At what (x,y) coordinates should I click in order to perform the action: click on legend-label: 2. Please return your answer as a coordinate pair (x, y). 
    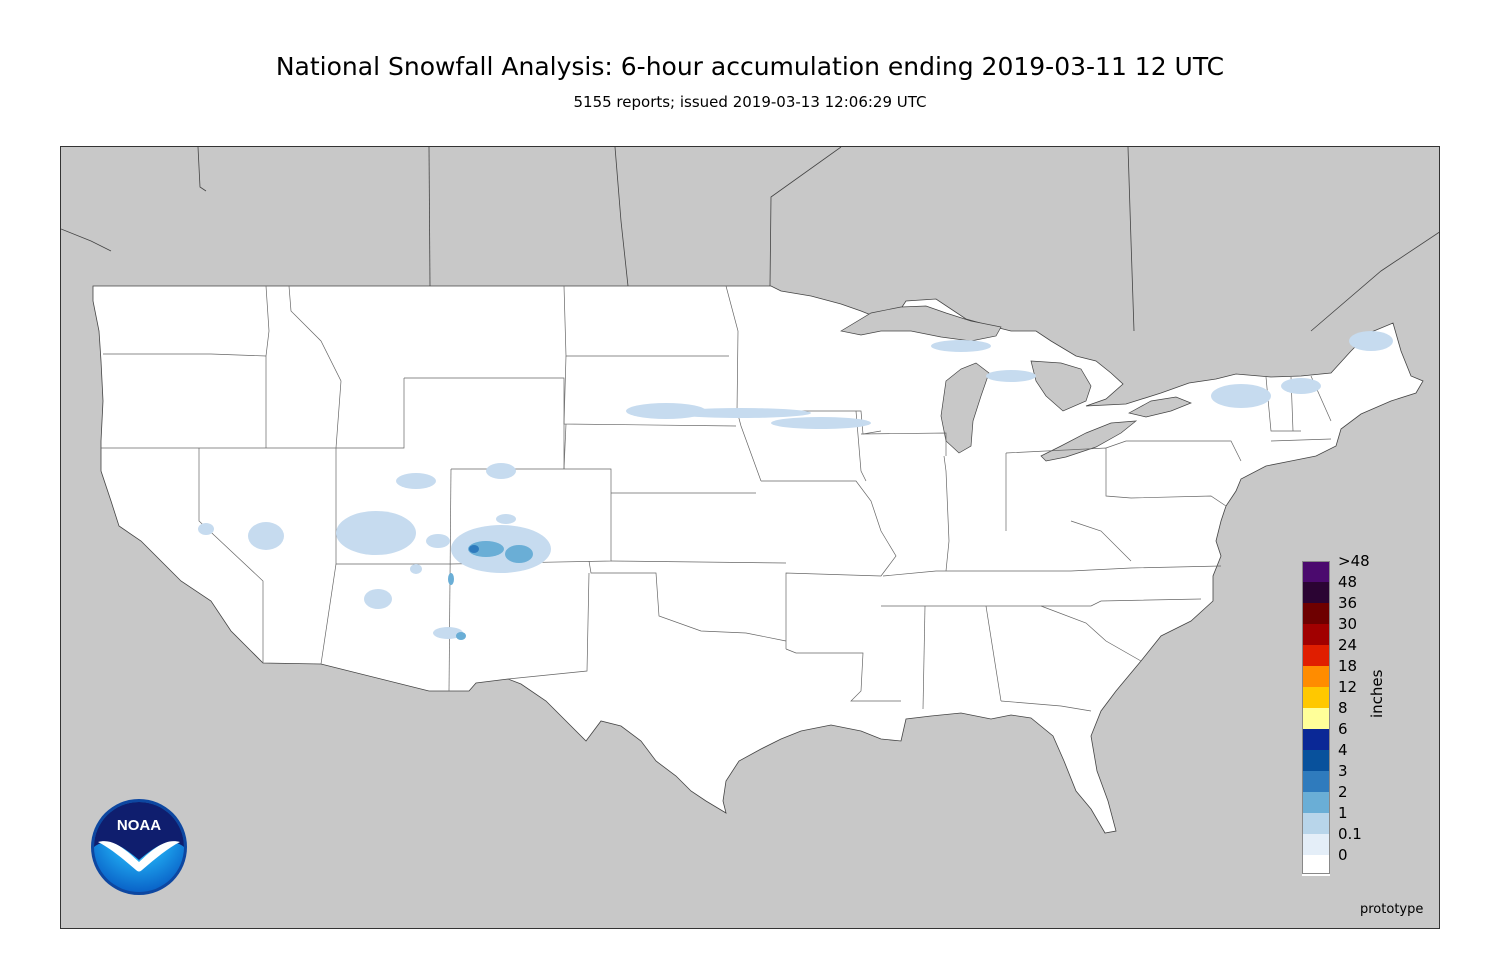
    Looking at the image, I should click on (1343, 792).